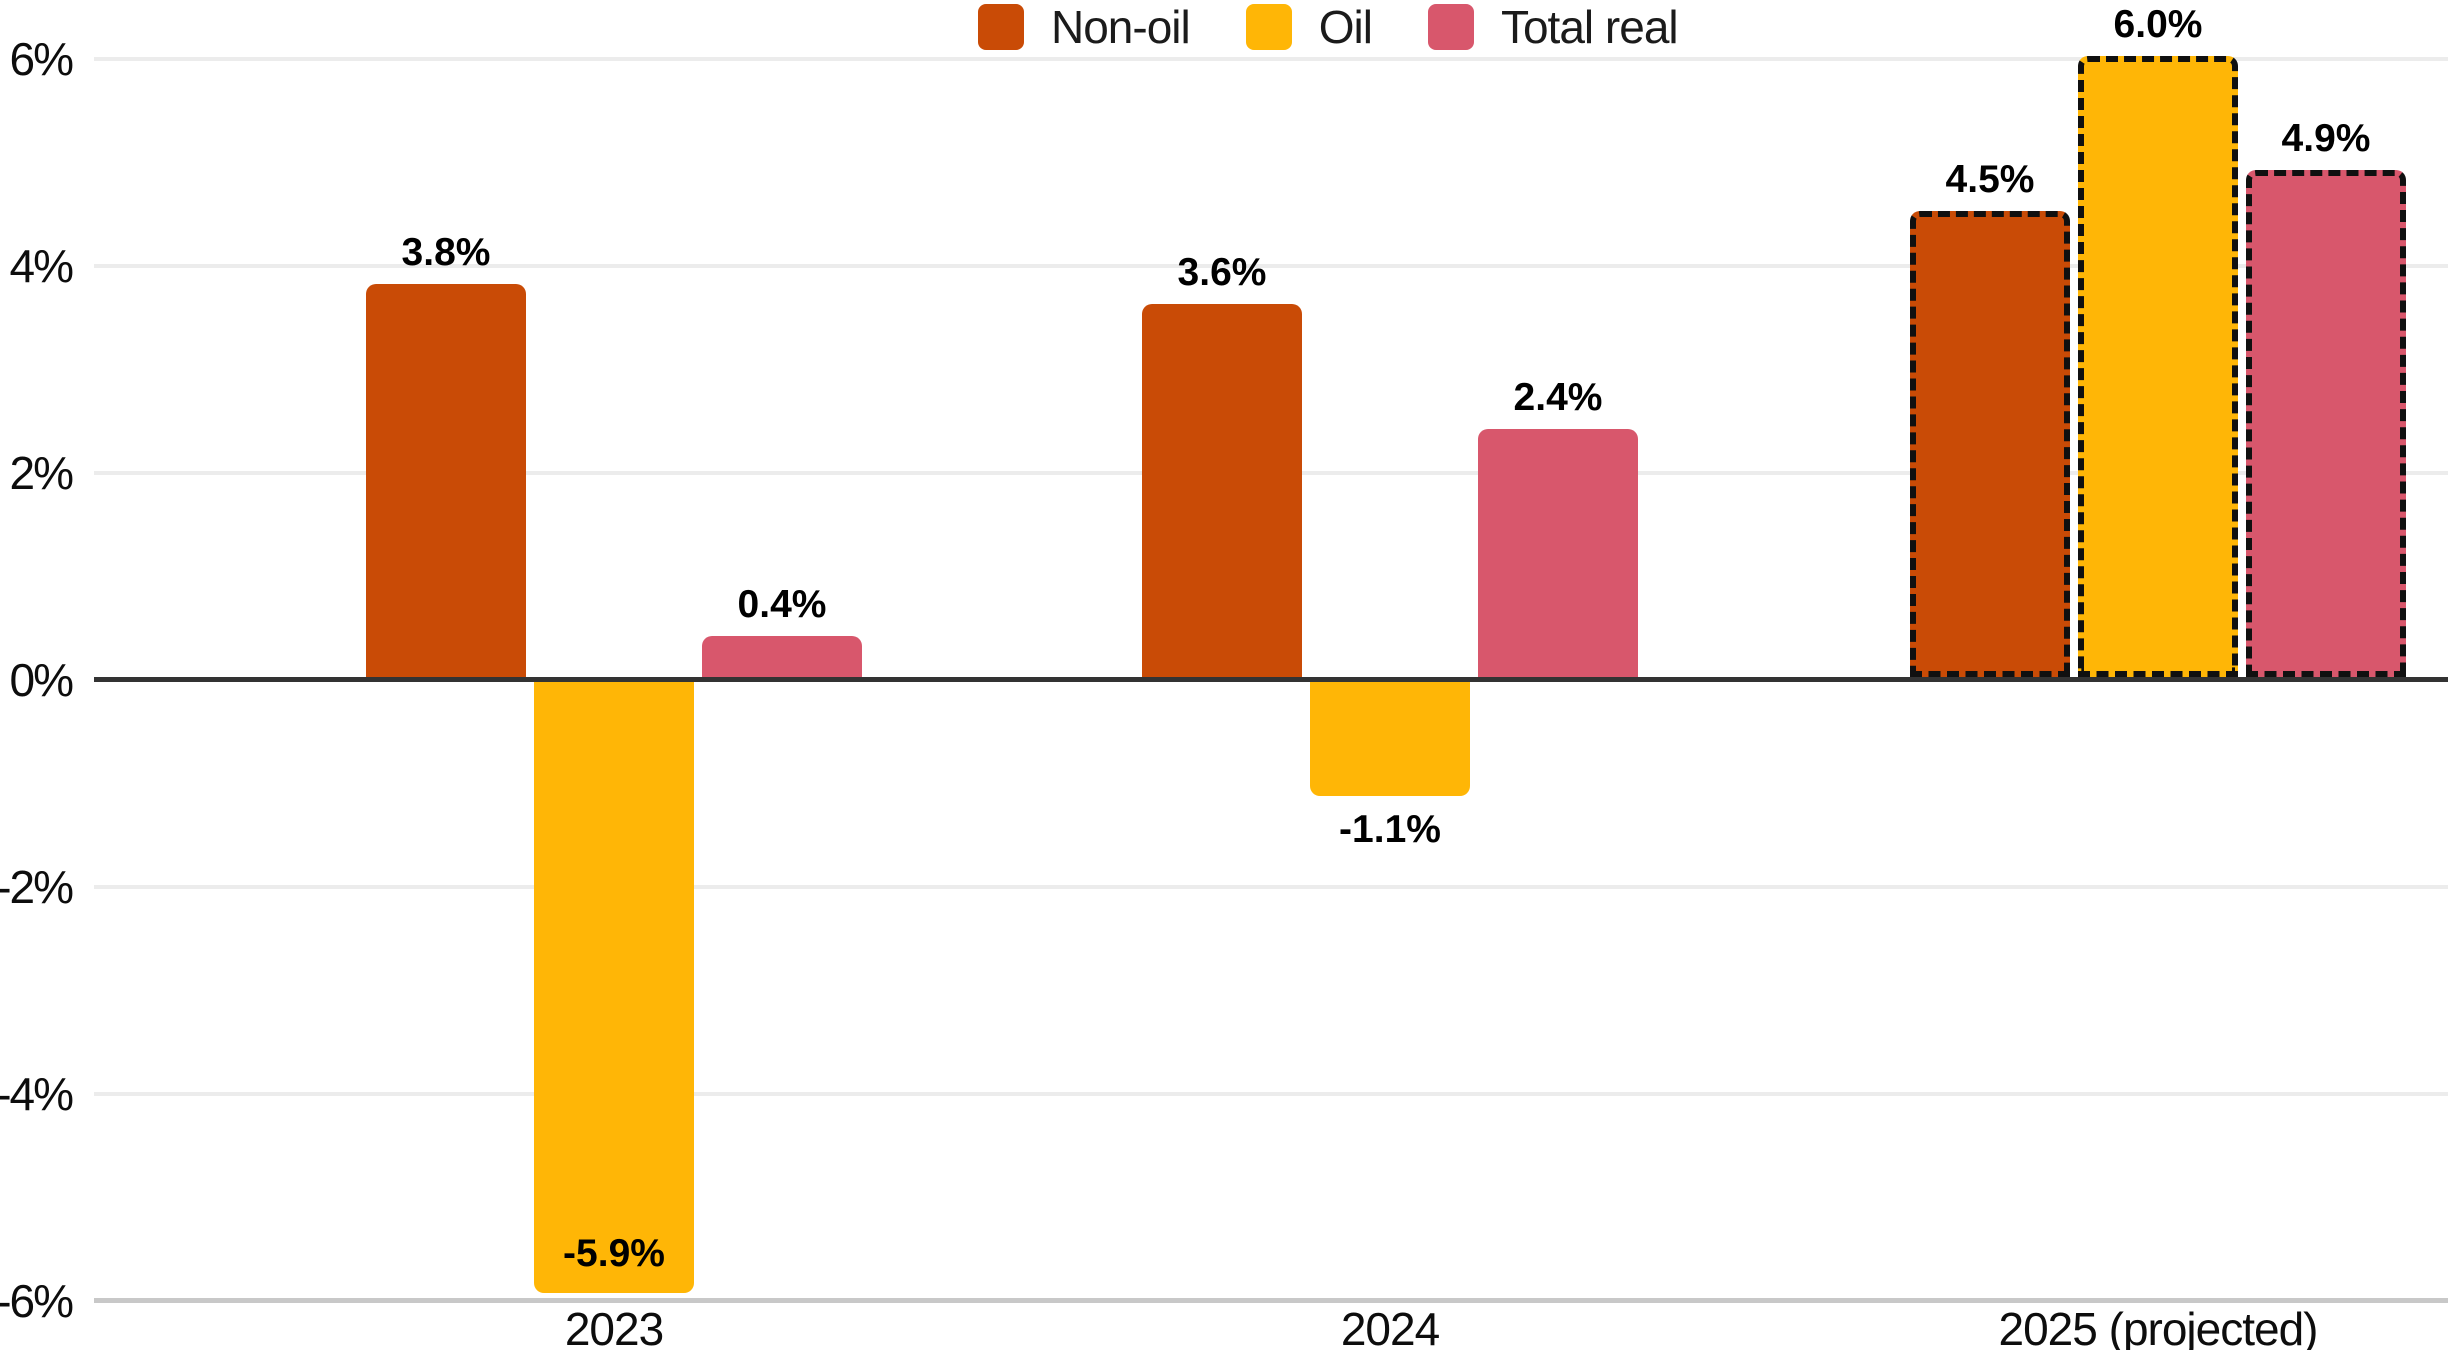 This screenshot has width=2454, height=1350. I want to click on bar-total-real-2023, so click(782, 656).